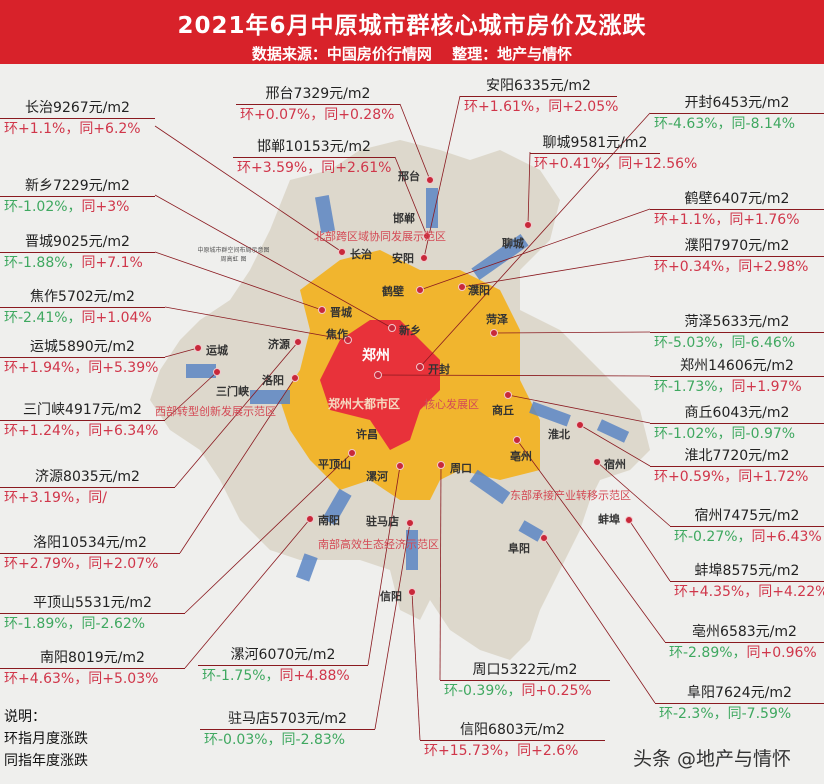 The image size is (824, 784). Describe the element at coordinates (36, 624) in the screenshot. I see `month-change: 环-1.89%` at that location.